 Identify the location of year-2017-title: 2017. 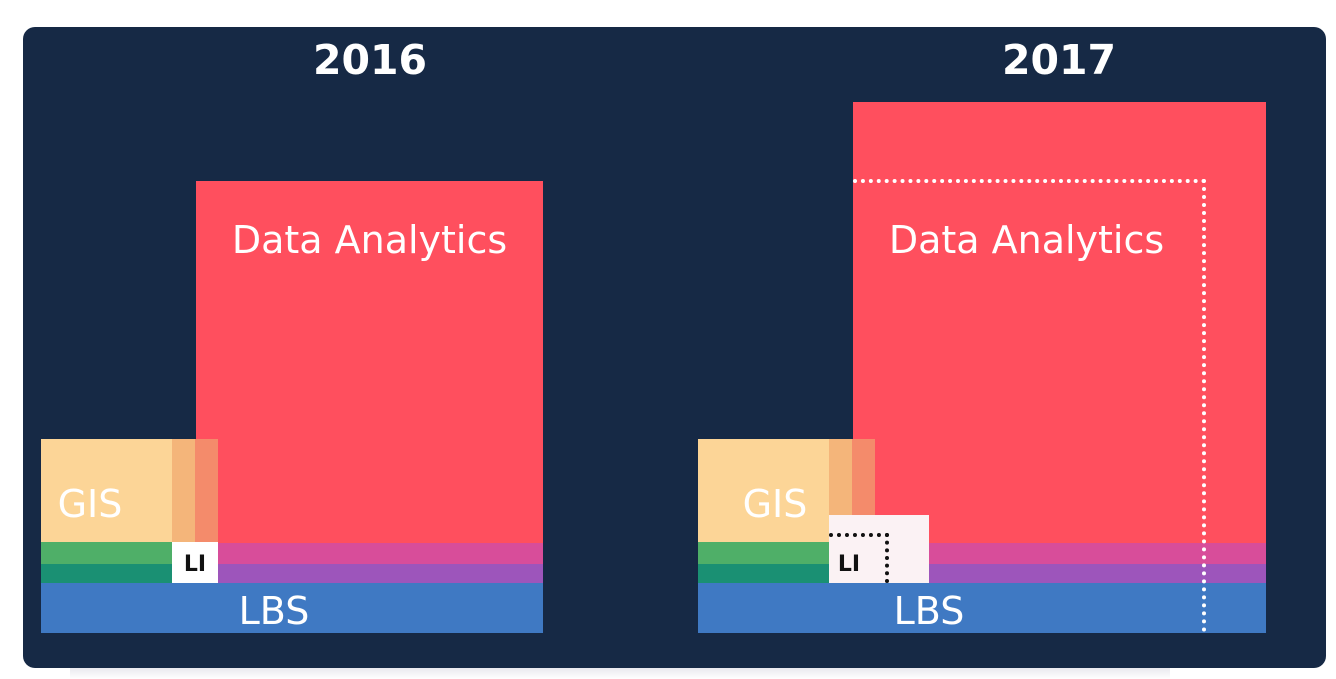
(1059, 60).